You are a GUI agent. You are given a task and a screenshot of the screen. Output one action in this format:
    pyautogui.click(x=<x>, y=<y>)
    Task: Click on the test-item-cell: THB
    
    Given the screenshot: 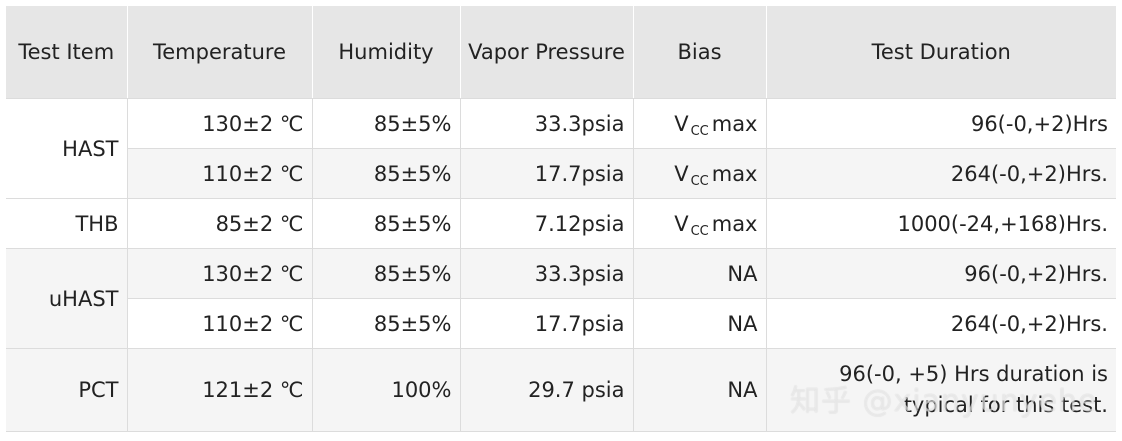 What is the action you would take?
    pyautogui.click(x=67, y=223)
    